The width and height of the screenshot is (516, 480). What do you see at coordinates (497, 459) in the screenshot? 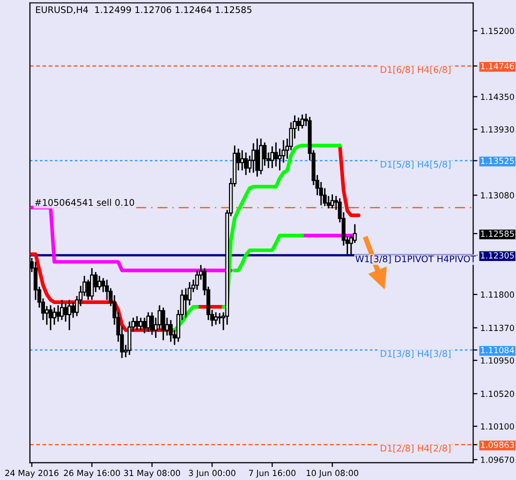
I see `y-tick-label: 1.09670` at bounding box center [497, 459].